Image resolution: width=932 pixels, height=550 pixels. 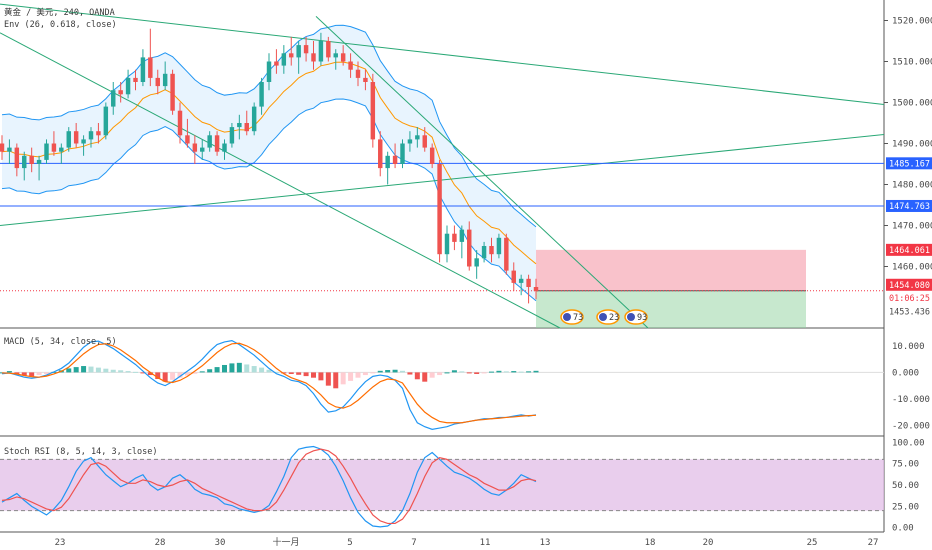 I want to click on economic-events: 73 23 93, so click(x=604, y=317).